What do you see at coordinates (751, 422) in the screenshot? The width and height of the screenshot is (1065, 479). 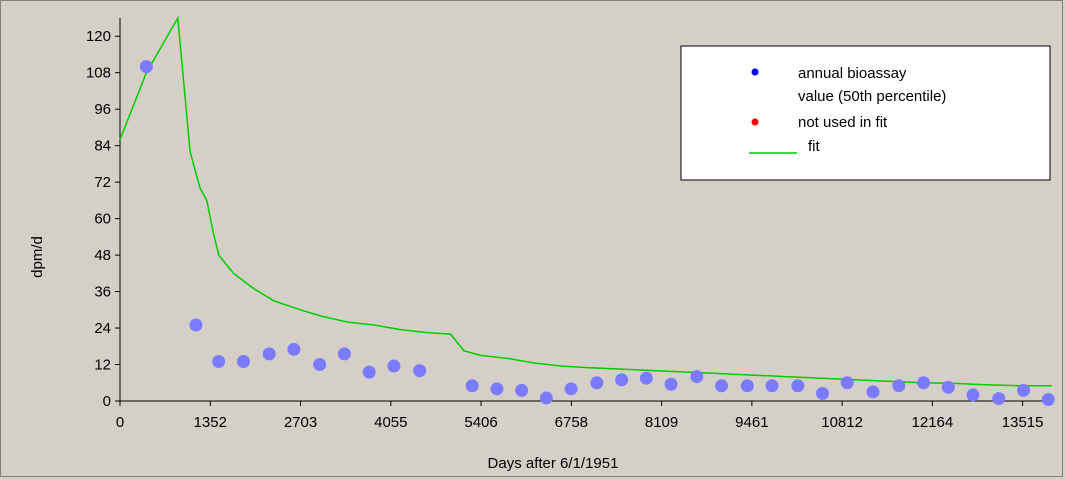 I see `x-tick-label: 9461` at bounding box center [751, 422].